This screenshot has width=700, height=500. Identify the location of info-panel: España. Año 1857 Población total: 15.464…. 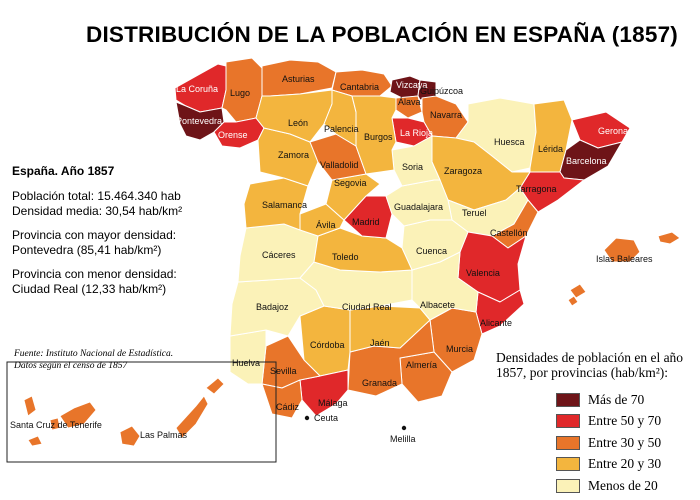
(122, 235).